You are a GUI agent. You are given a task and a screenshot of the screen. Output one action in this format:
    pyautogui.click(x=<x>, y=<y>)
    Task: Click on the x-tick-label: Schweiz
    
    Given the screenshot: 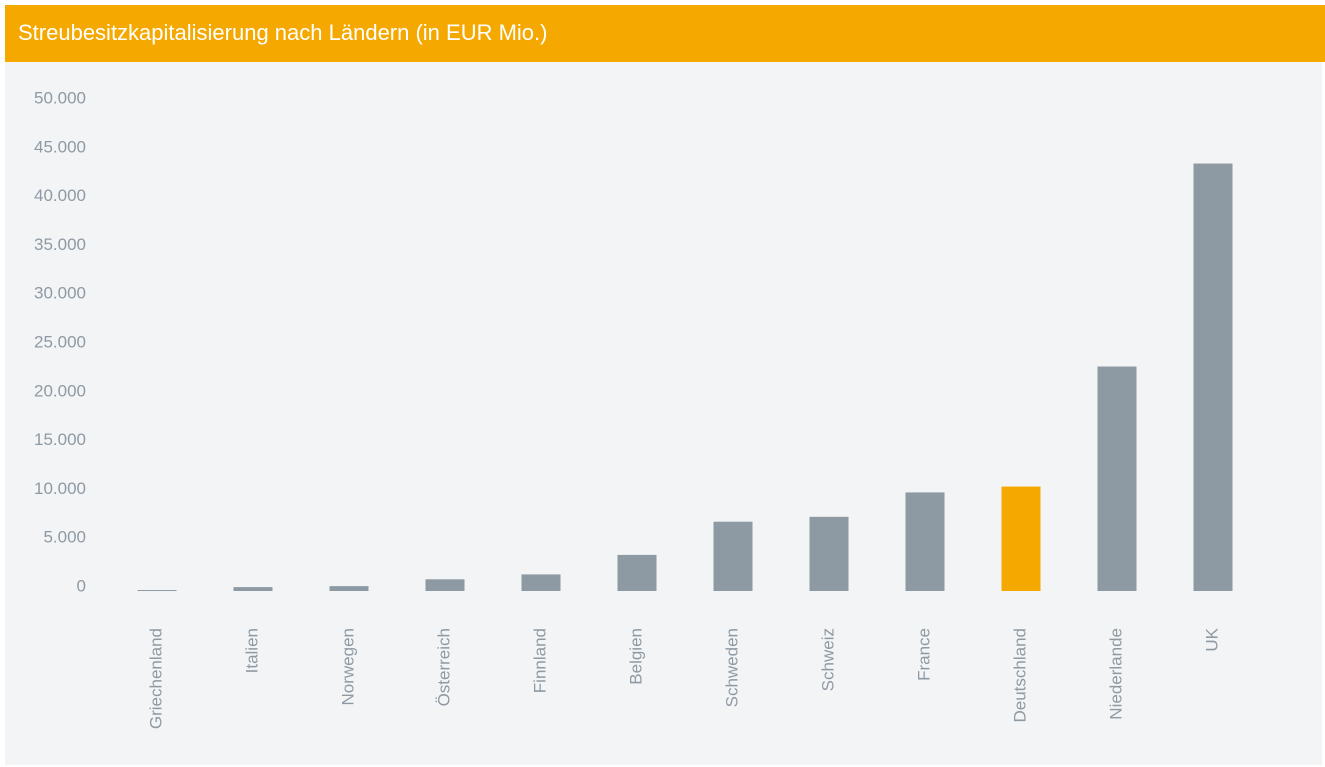 What is the action you would take?
    pyautogui.click(x=827, y=659)
    